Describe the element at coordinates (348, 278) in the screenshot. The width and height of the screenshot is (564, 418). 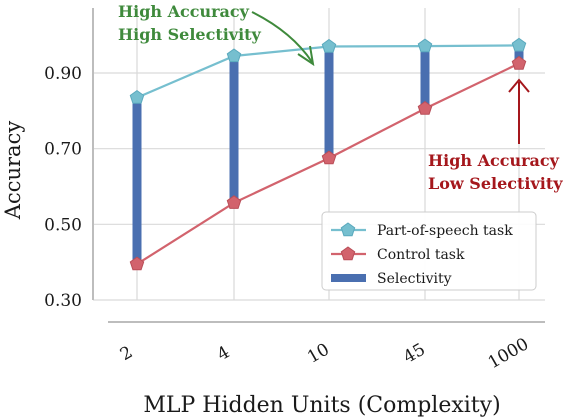
I see `legend-bar-swatch` at that location.